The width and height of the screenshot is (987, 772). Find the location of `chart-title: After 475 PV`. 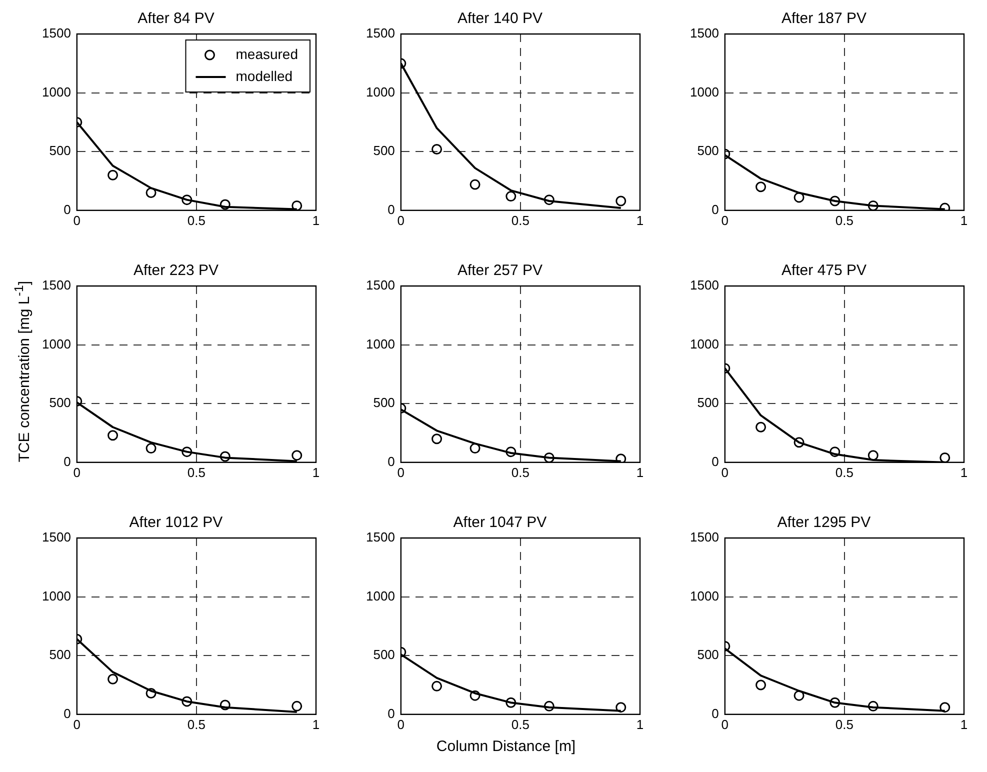

chart-title: After 475 PV is located at coordinates (824, 271).